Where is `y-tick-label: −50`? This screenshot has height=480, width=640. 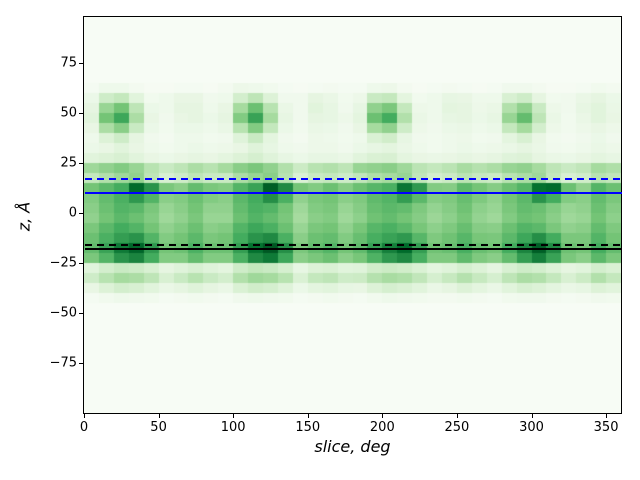
y-tick-label: −50 is located at coordinates (63, 313).